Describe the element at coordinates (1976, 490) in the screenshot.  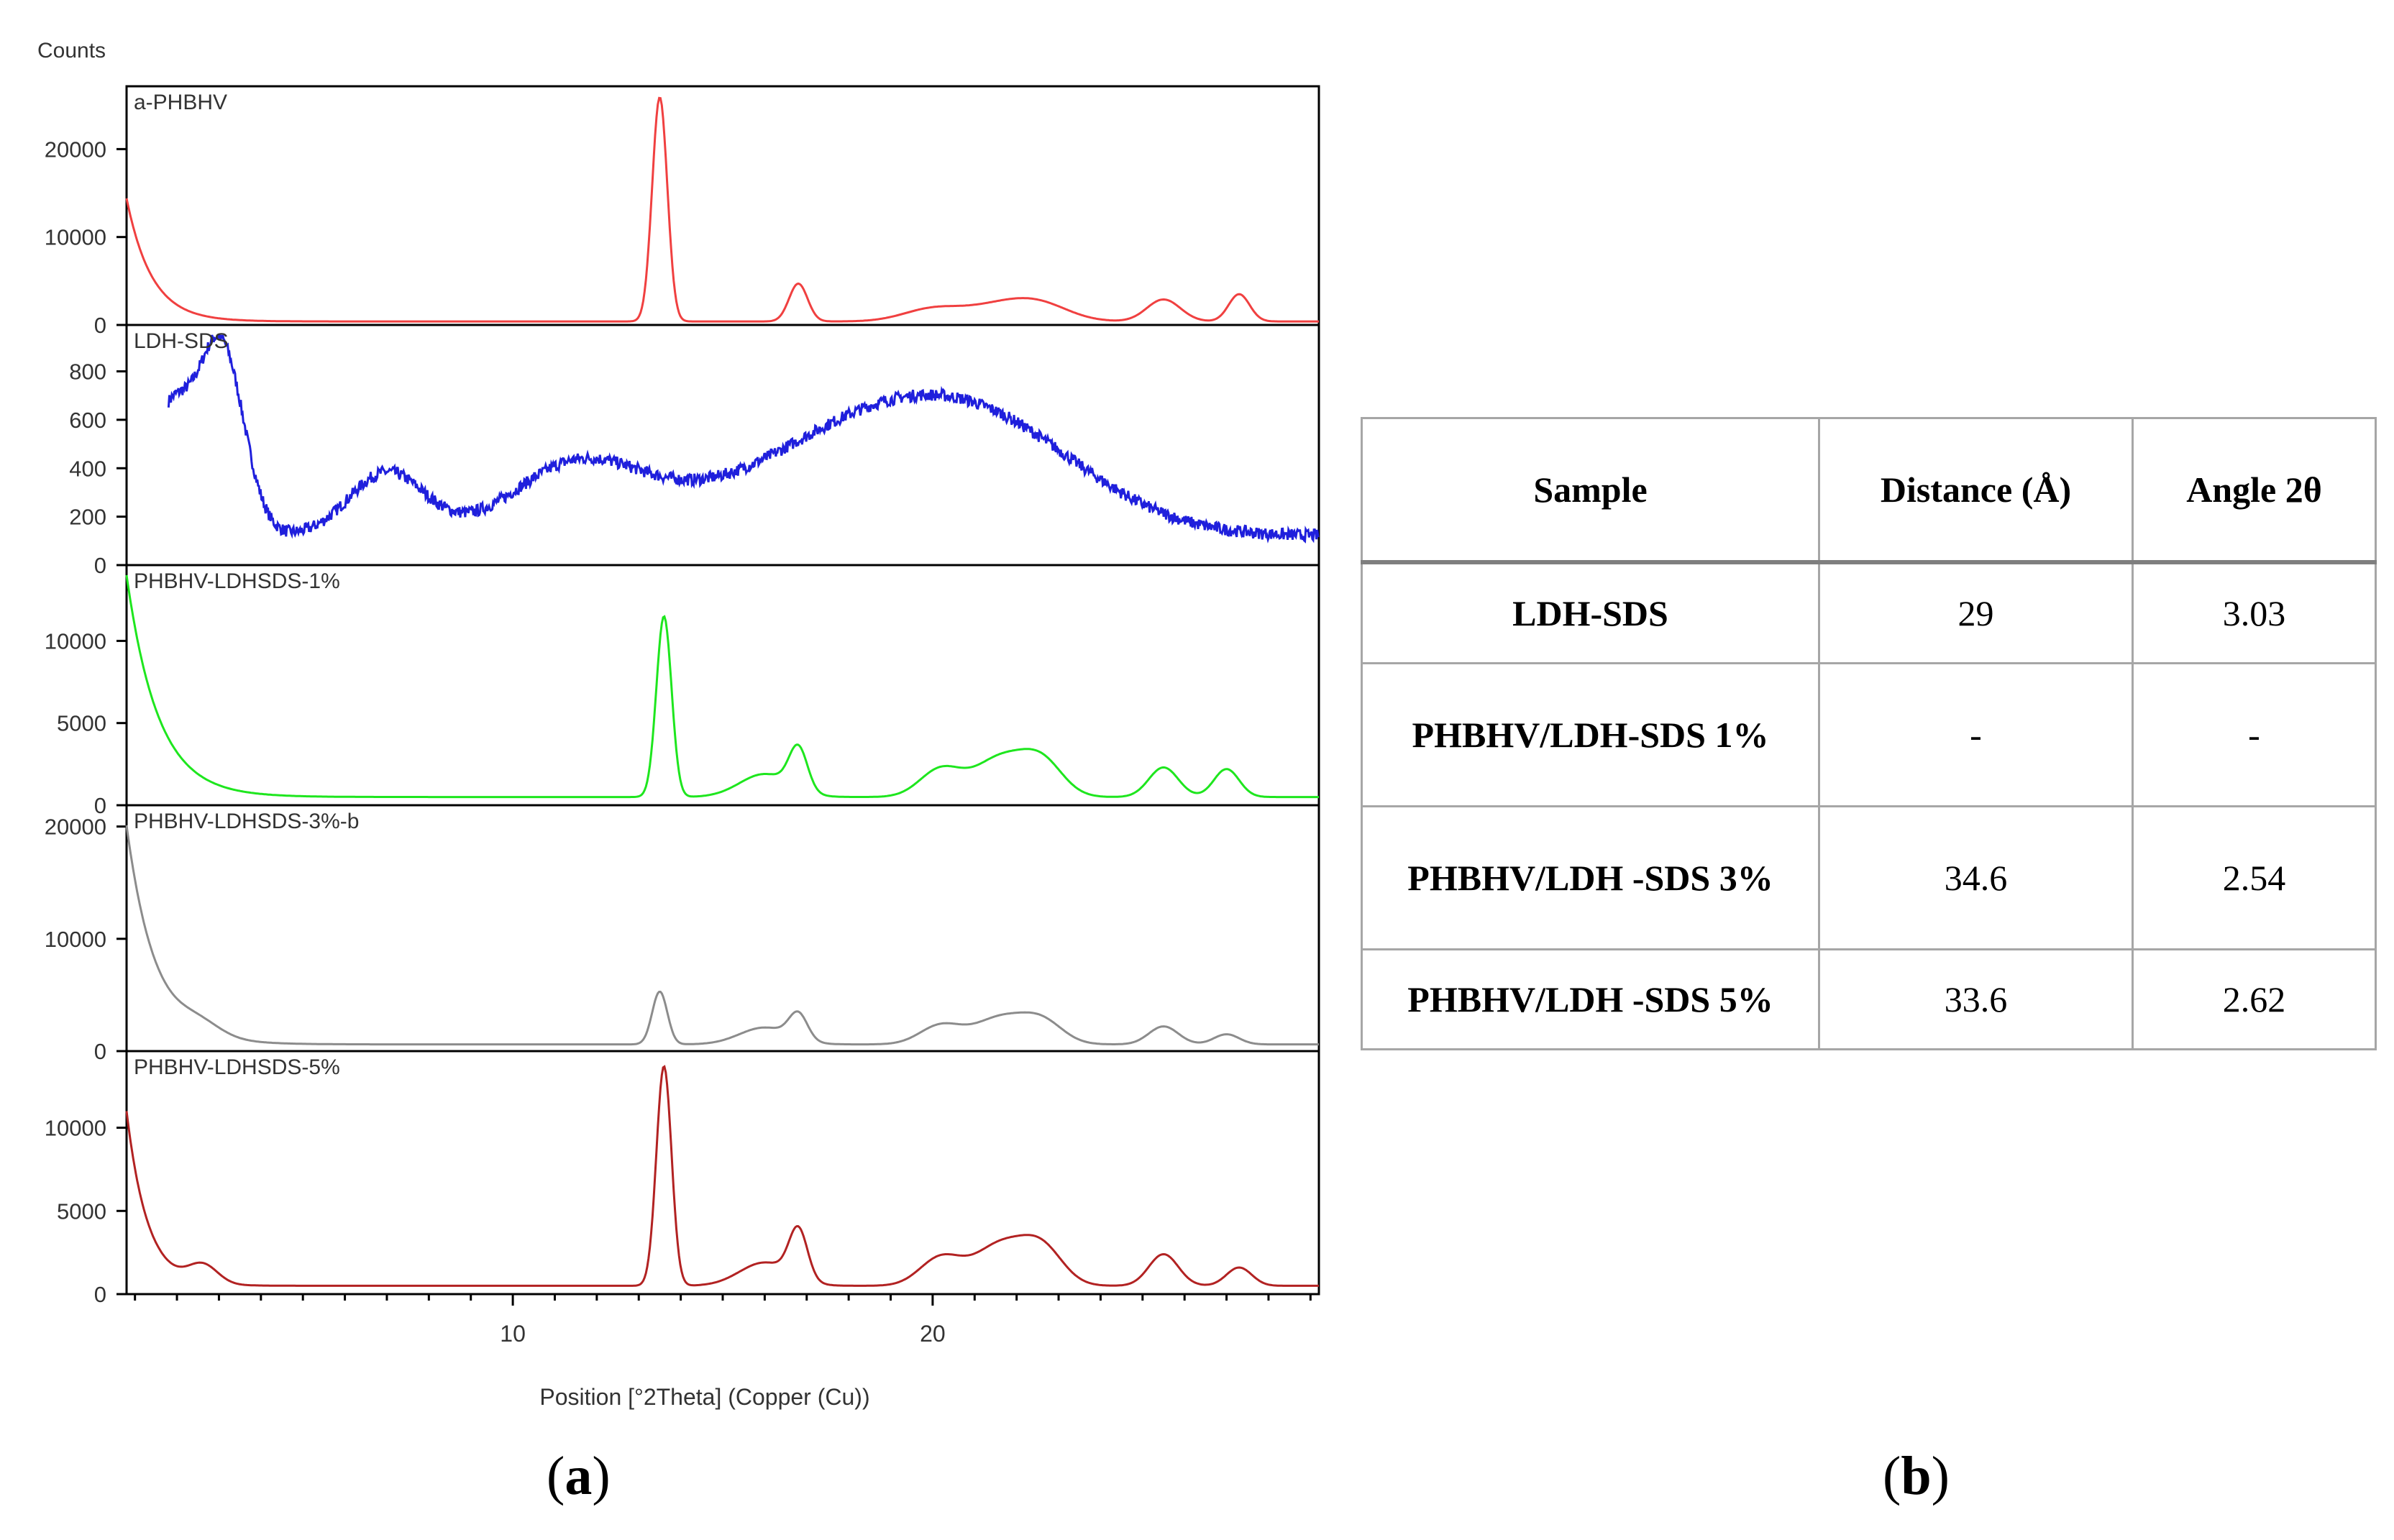
I see `column-header-distance: Distance (Å)` at that location.